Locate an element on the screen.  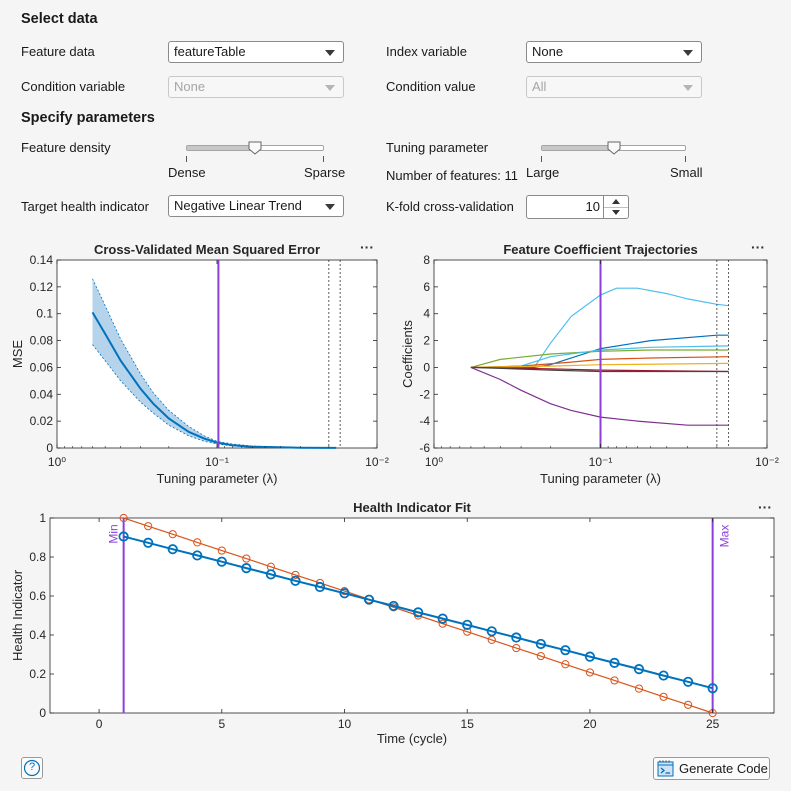
feature-data-label: Feature data is located at coordinates (58, 51).